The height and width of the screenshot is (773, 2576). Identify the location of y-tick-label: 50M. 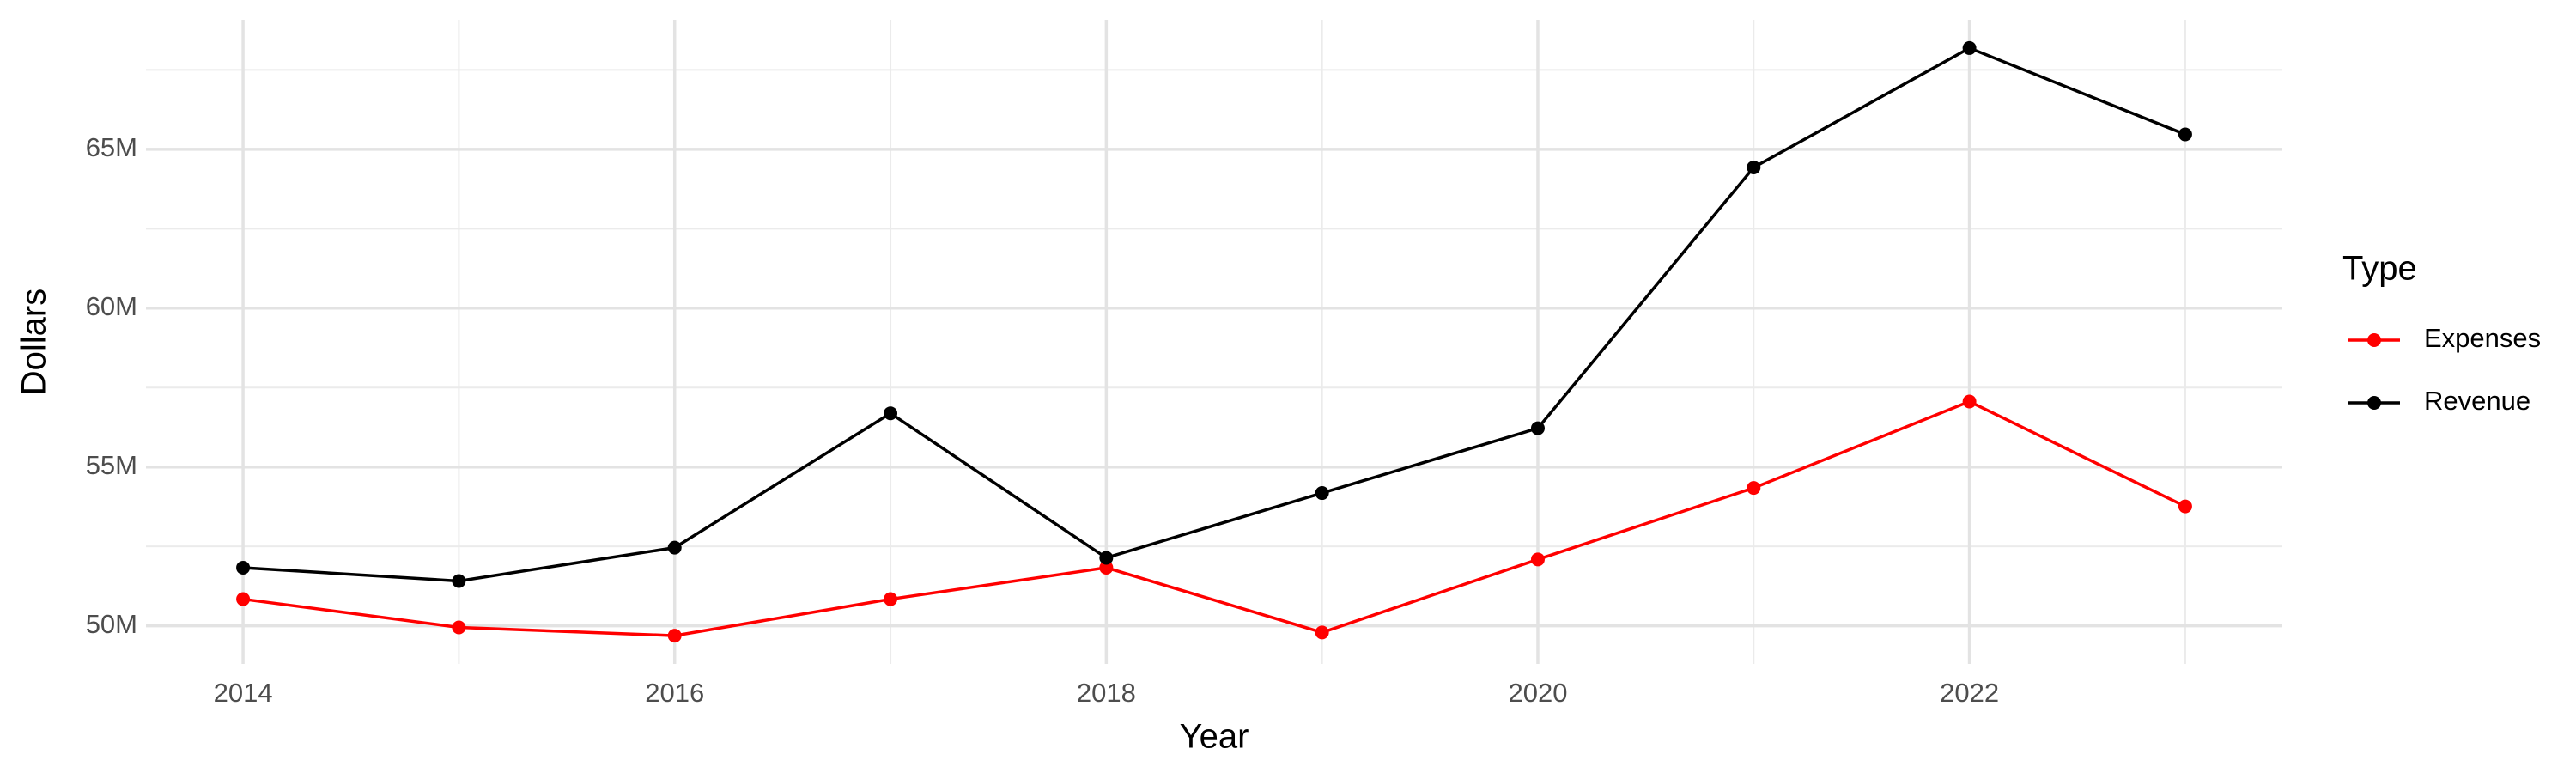
(112, 624).